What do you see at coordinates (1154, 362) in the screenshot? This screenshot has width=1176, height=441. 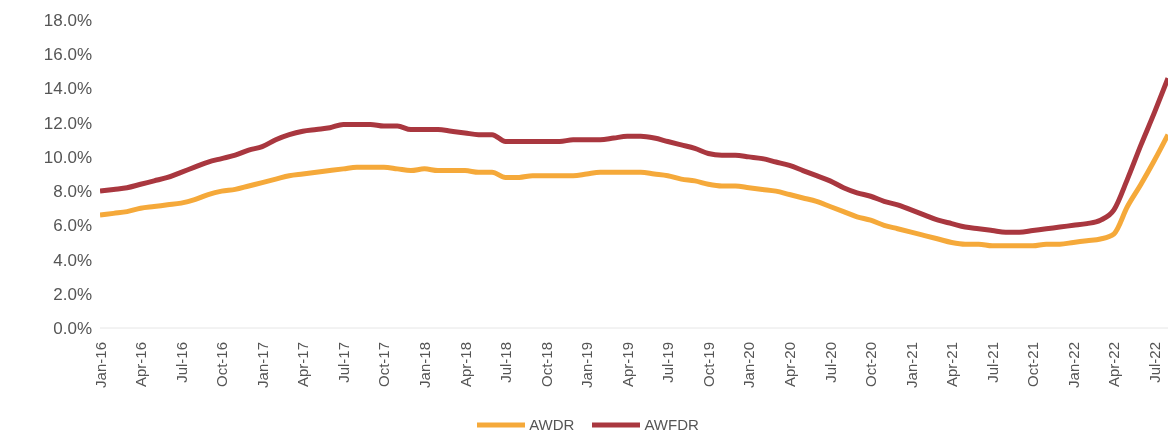 I see `x-tick-label: Jul-22` at bounding box center [1154, 362].